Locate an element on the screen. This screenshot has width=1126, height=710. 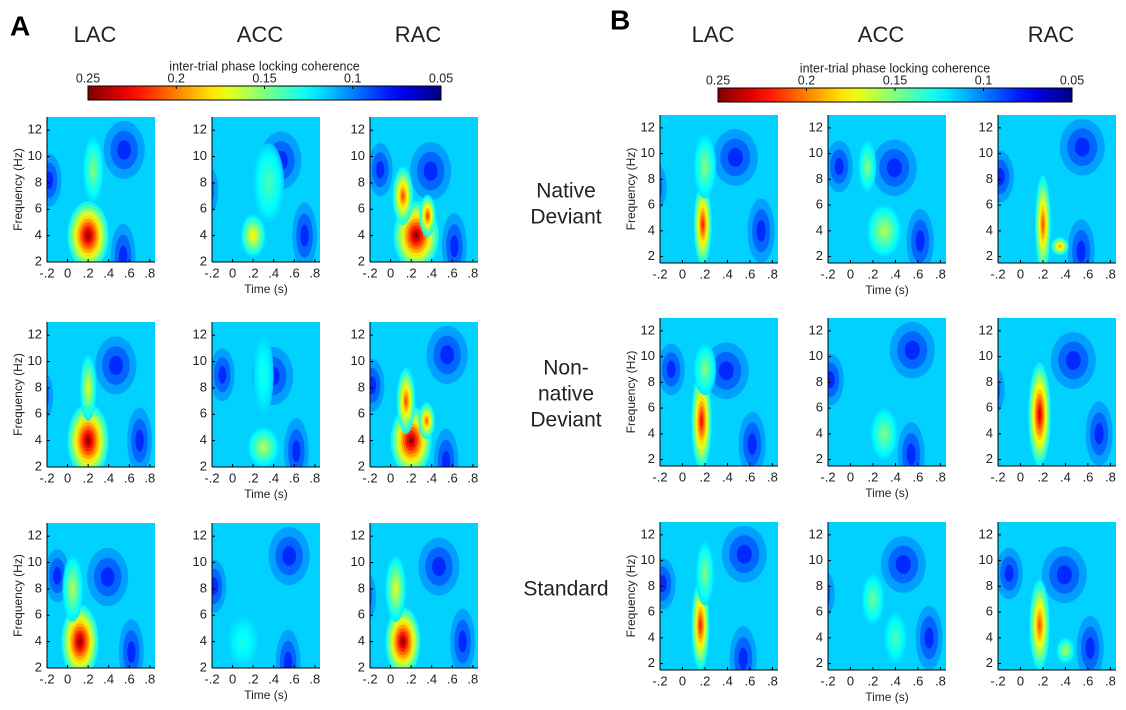
x-axis-label: Time (s) is located at coordinates (266, 695).